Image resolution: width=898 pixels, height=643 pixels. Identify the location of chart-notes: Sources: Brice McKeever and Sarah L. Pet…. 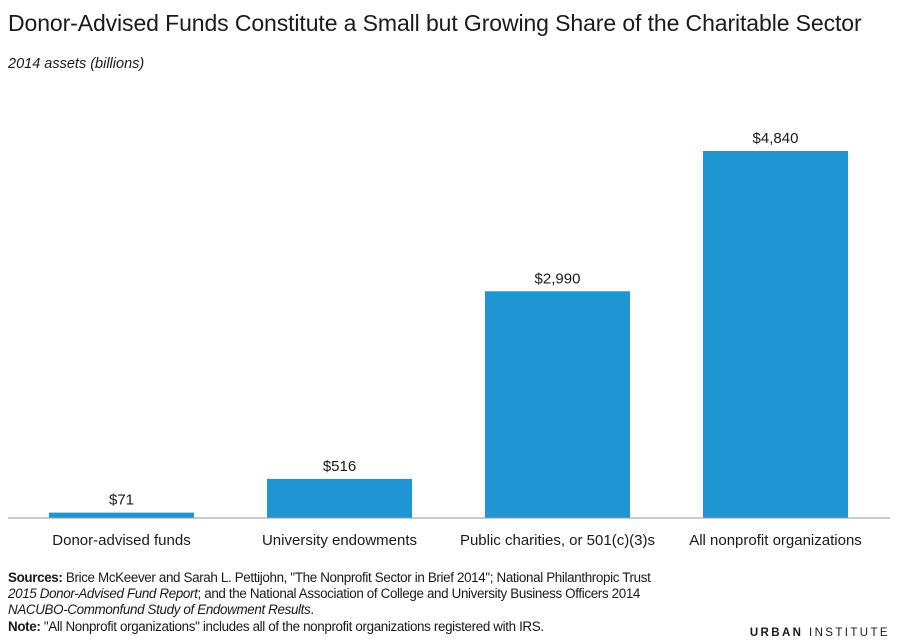
(383, 602).